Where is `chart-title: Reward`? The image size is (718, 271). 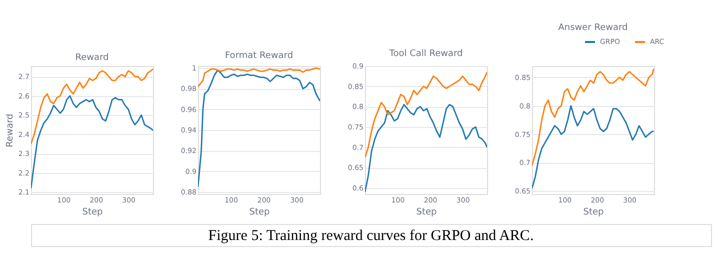 chart-title: Reward is located at coordinates (92, 58).